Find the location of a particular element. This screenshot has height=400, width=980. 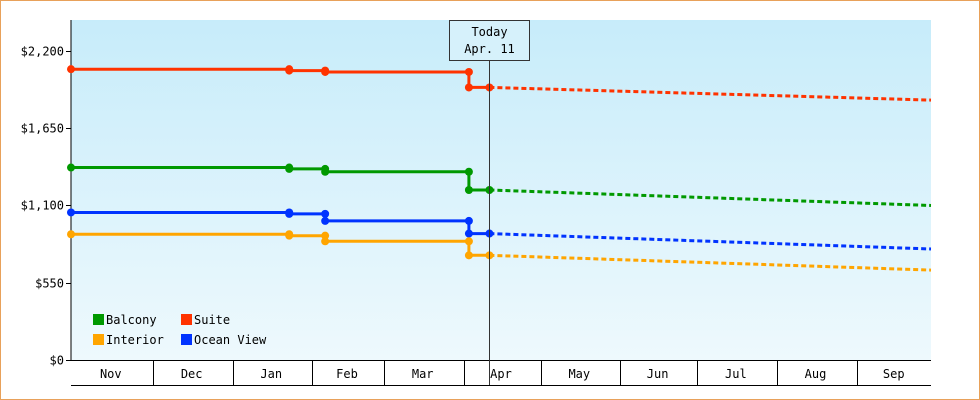

today-marker: Today Apr. 11 is located at coordinates (489, 202).